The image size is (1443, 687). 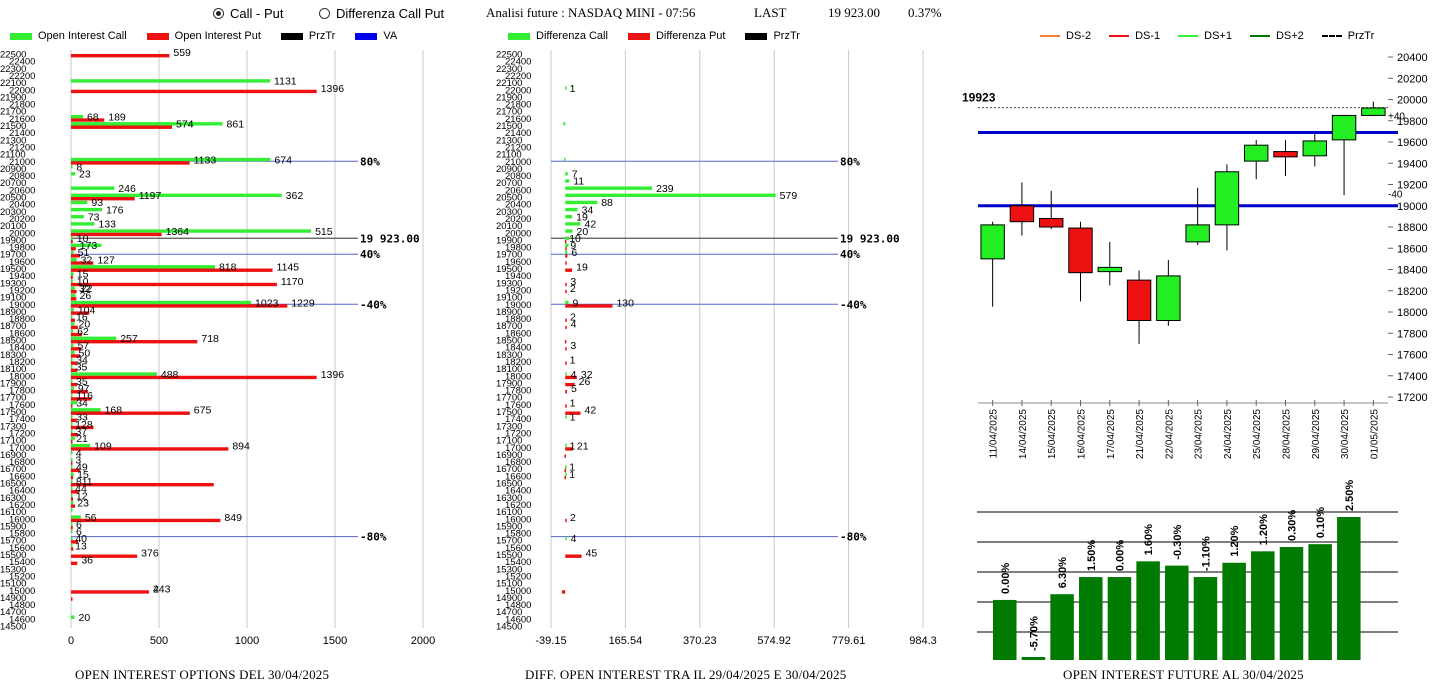 I want to click on strike-label: 17800, so click(x=22, y=391).